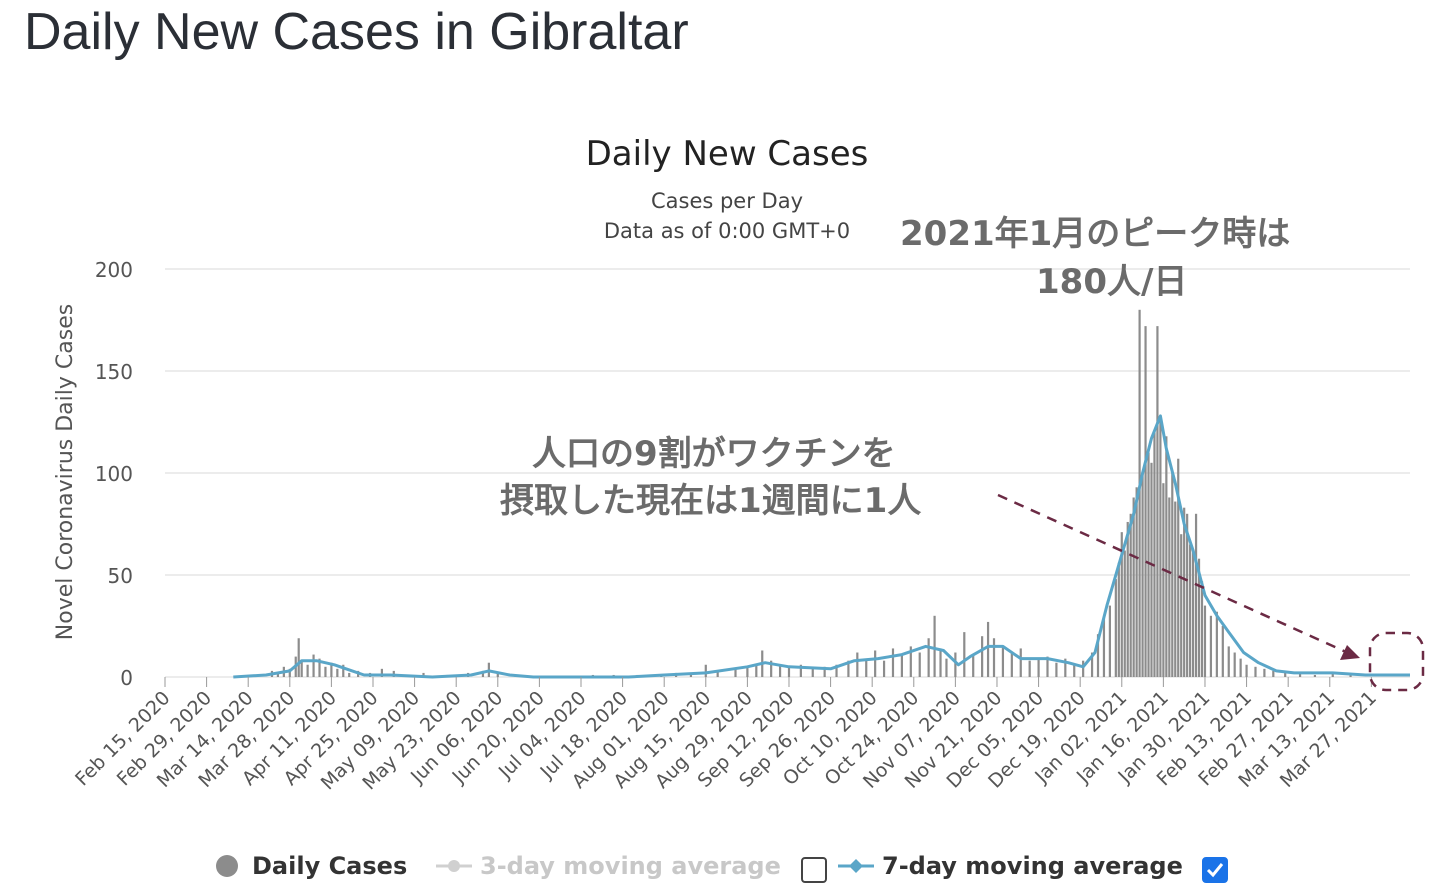  Describe the element at coordinates (1350, 652) in the screenshot. I see `annotation-arrowhead` at that location.